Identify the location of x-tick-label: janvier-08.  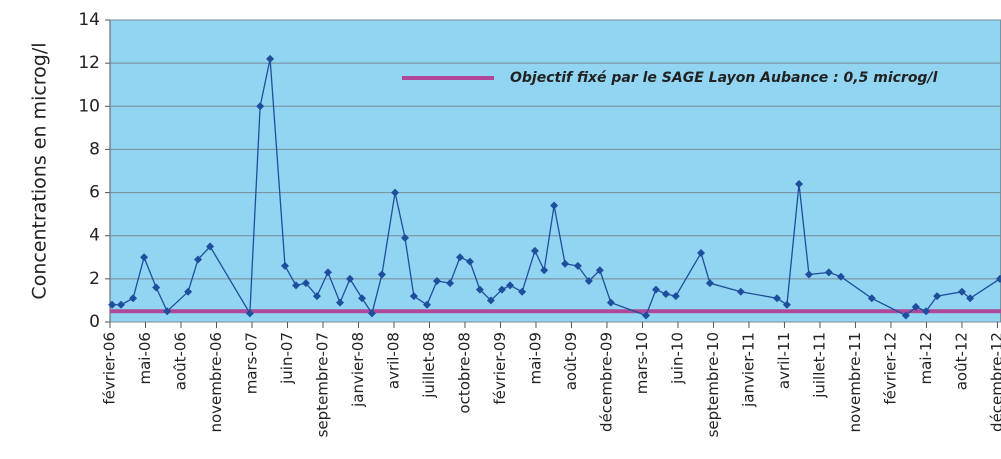
(358, 370).